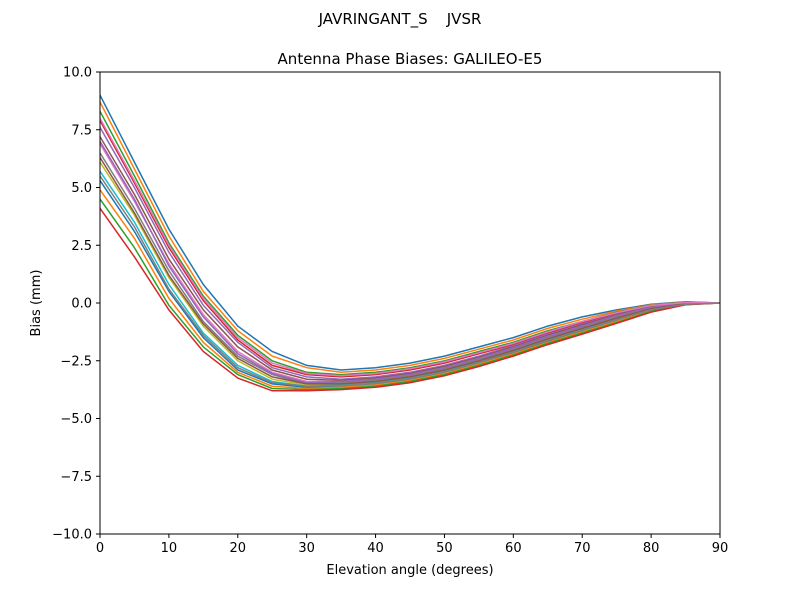  I want to click on y-tick-label: 5.0, so click(81, 188).